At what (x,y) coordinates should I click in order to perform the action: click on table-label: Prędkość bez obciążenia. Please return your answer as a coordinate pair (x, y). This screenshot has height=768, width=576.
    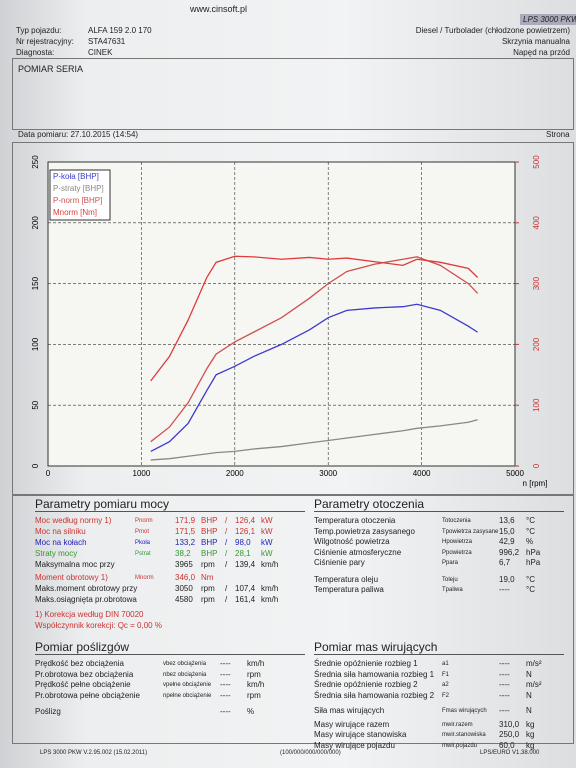
    Looking at the image, I should click on (79, 663).